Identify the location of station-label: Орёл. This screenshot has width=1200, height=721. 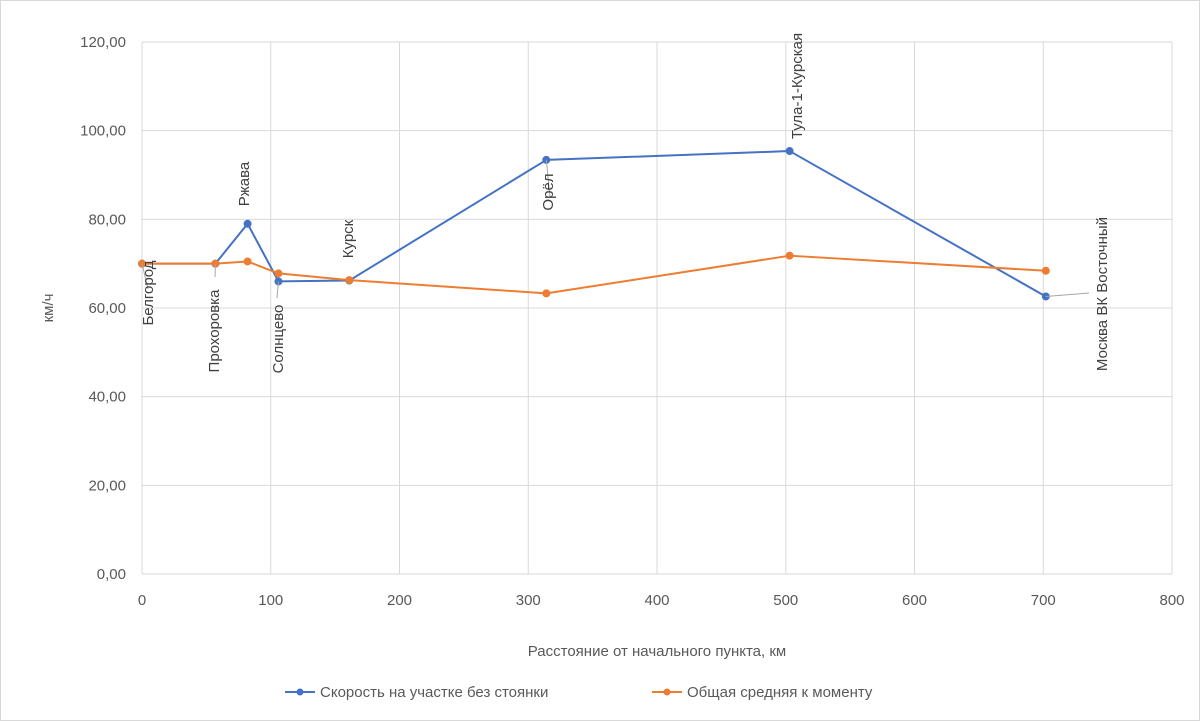
(548, 191).